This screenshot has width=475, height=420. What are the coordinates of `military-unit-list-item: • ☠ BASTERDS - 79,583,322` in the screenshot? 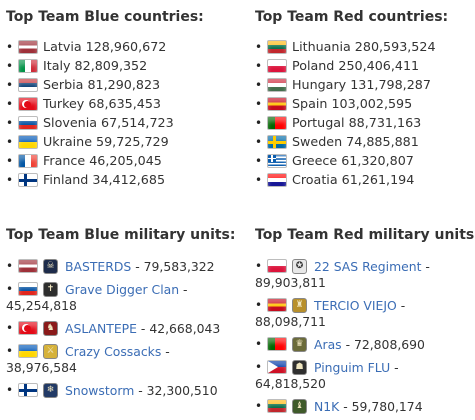 It's located at (121, 266).